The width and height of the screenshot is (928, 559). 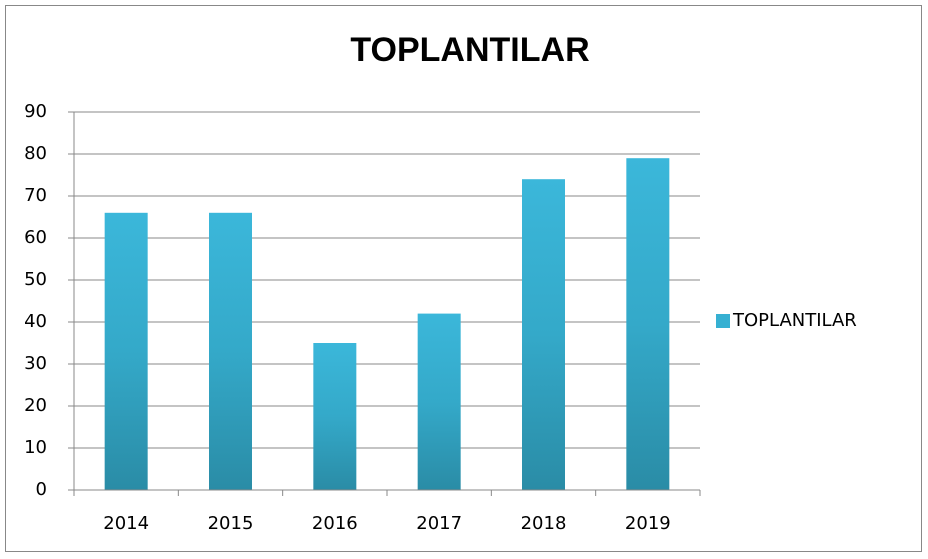 What do you see at coordinates (35, 279) in the screenshot?
I see `y-tick-label: 50` at bounding box center [35, 279].